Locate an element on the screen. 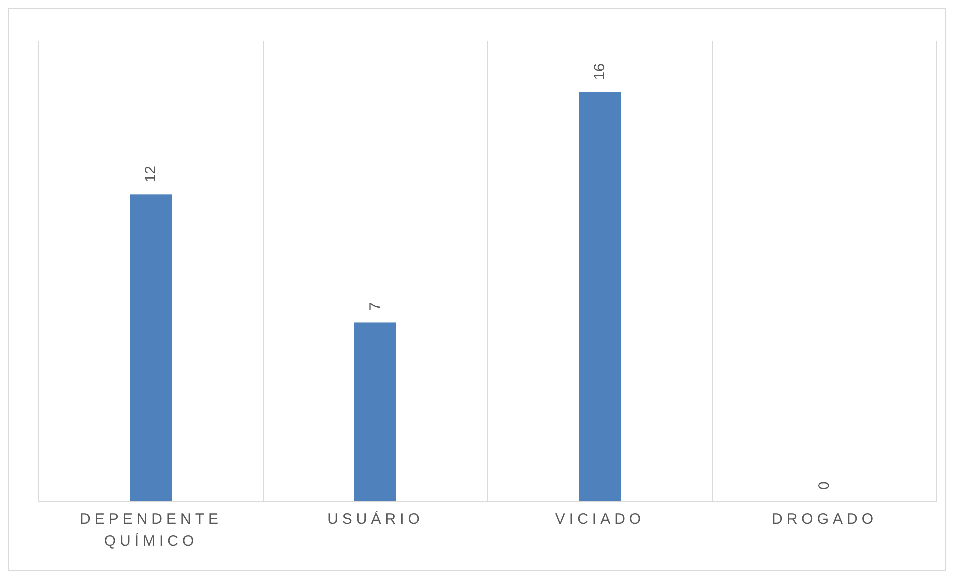  x-tick-label: USUÁRIO is located at coordinates (376, 519).